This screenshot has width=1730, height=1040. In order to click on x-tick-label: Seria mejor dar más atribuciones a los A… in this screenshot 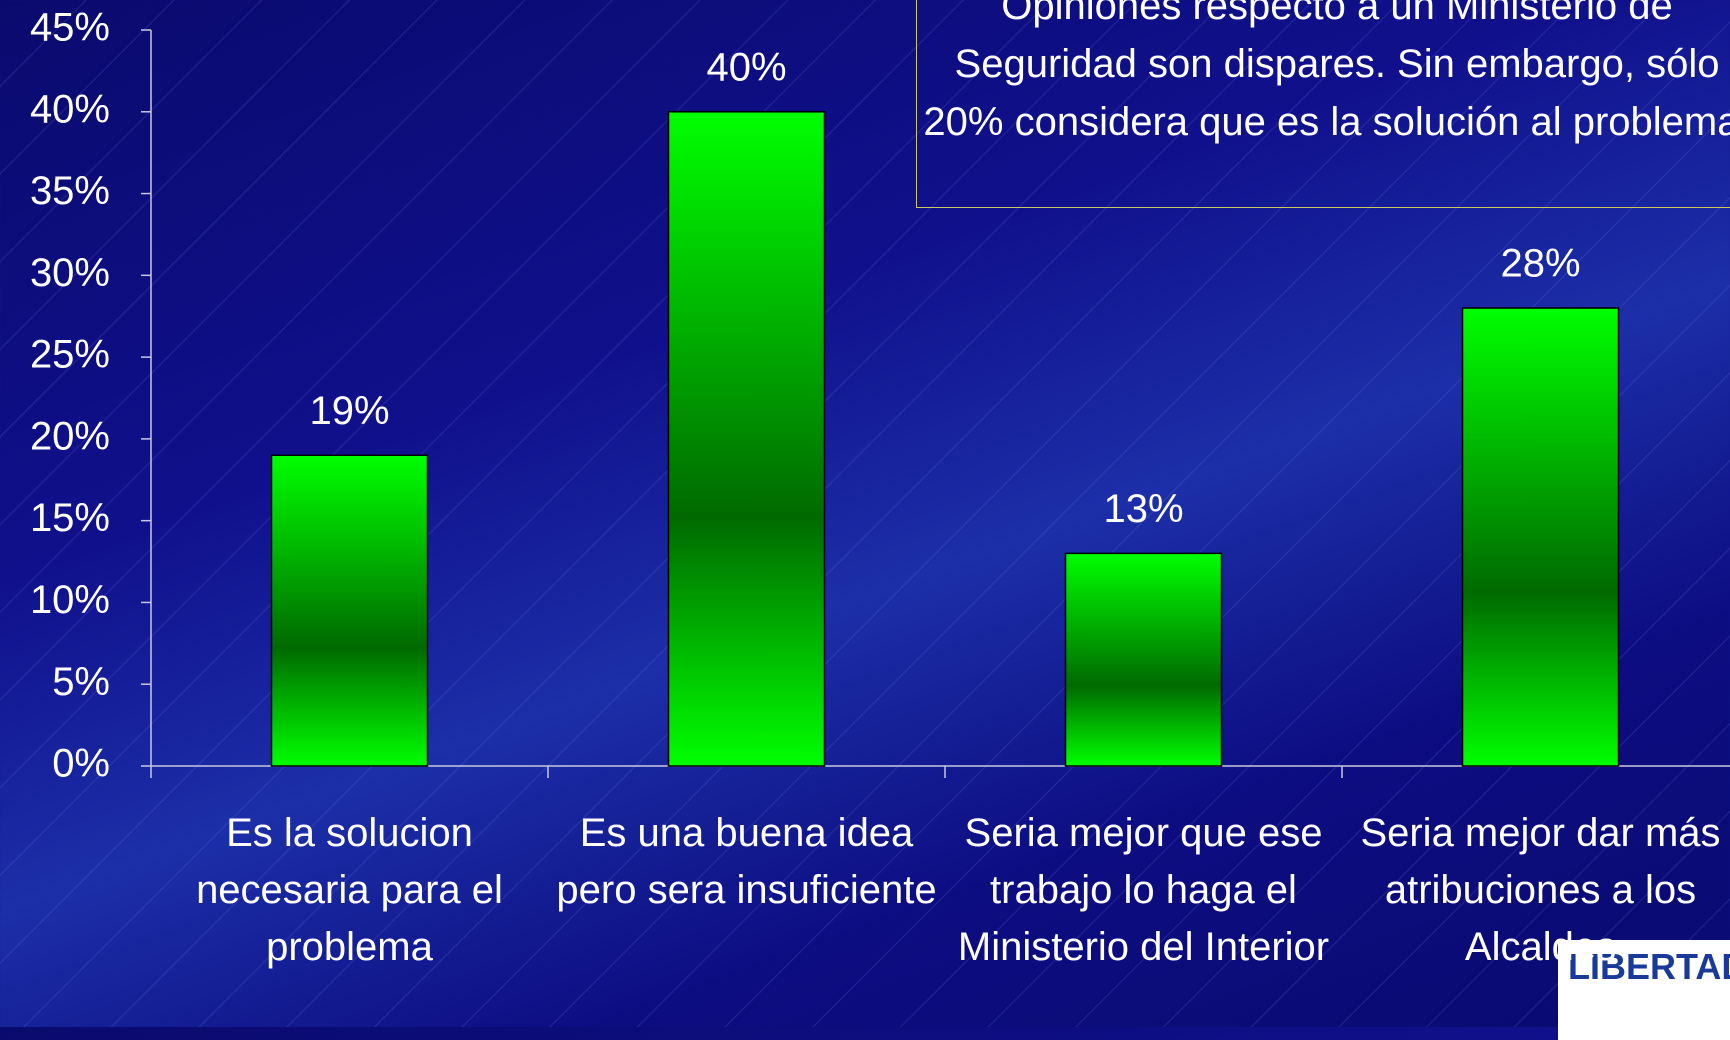, I will do `click(1540, 890)`.